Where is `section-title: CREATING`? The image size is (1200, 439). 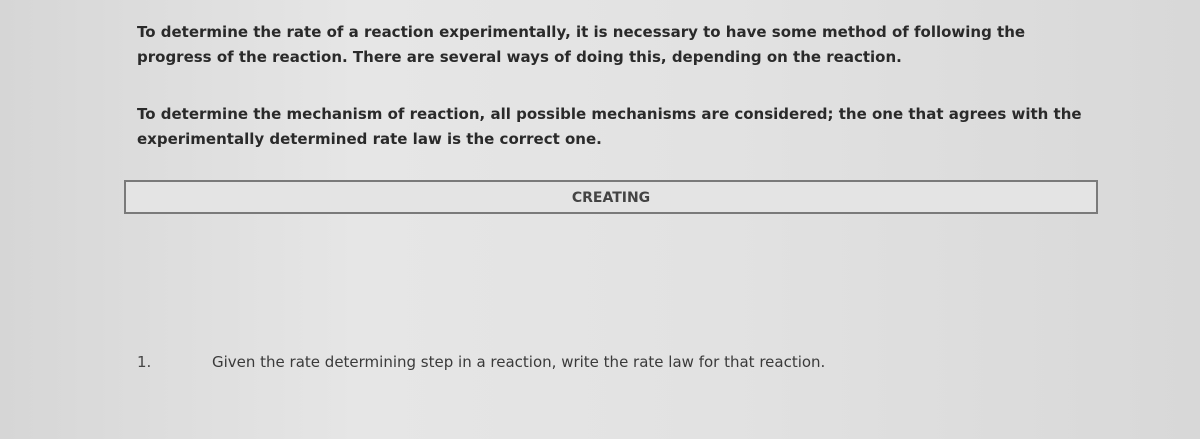 section-title: CREATING is located at coordinates (611, 198).